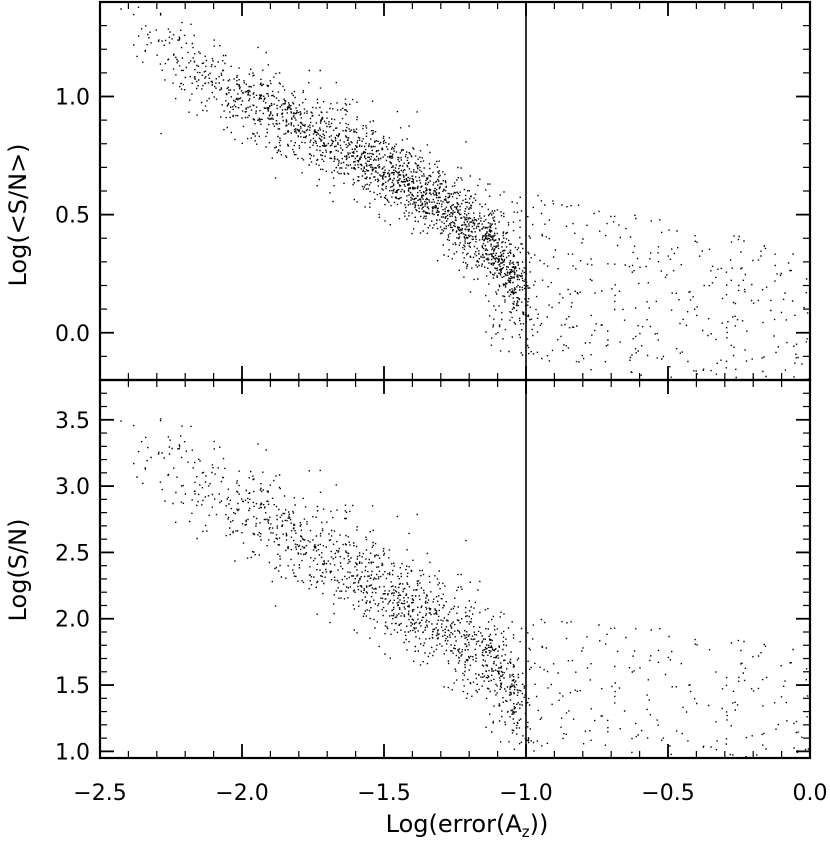 The image size is (830, 842). What do you see at coordinates (72, 421) in the screenshot?
I see `bottom-y-tick-label: 3.5` at bounding box center [72, 421].